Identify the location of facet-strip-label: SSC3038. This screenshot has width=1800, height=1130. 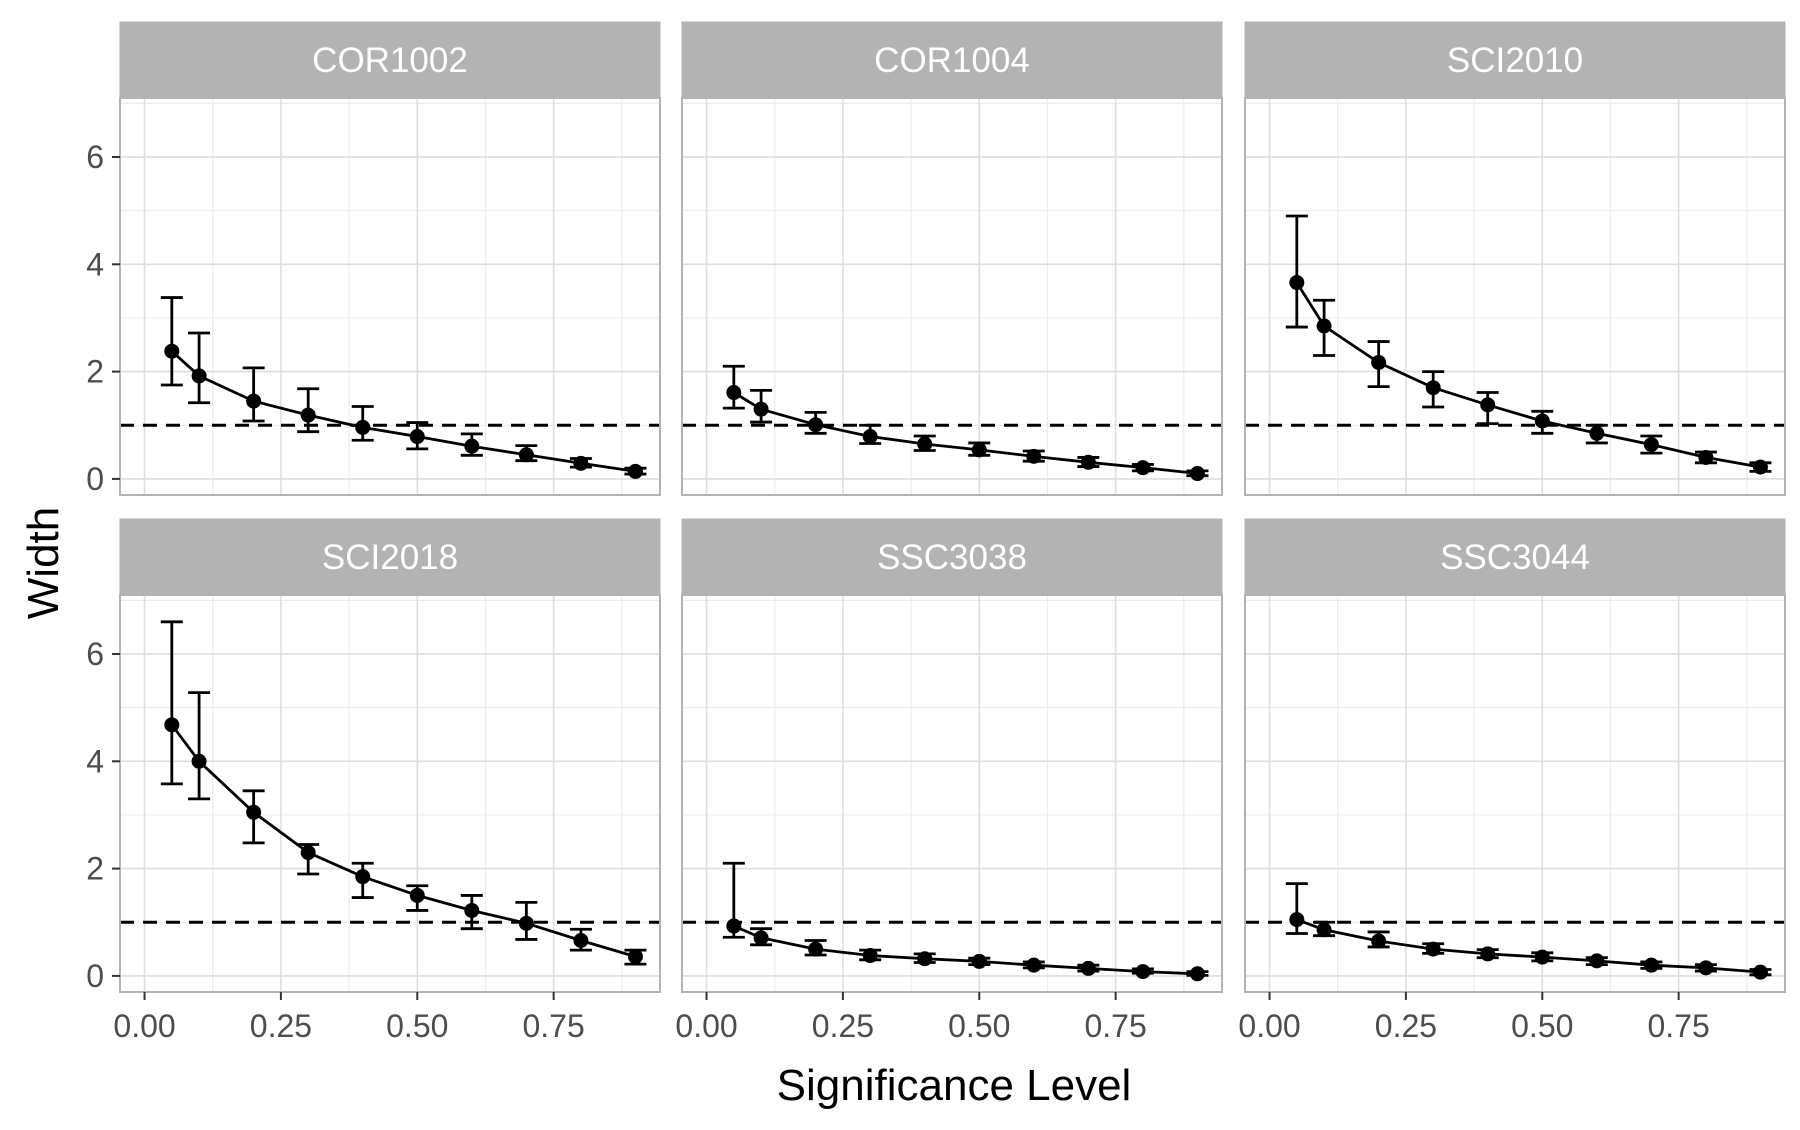
(952, 557).